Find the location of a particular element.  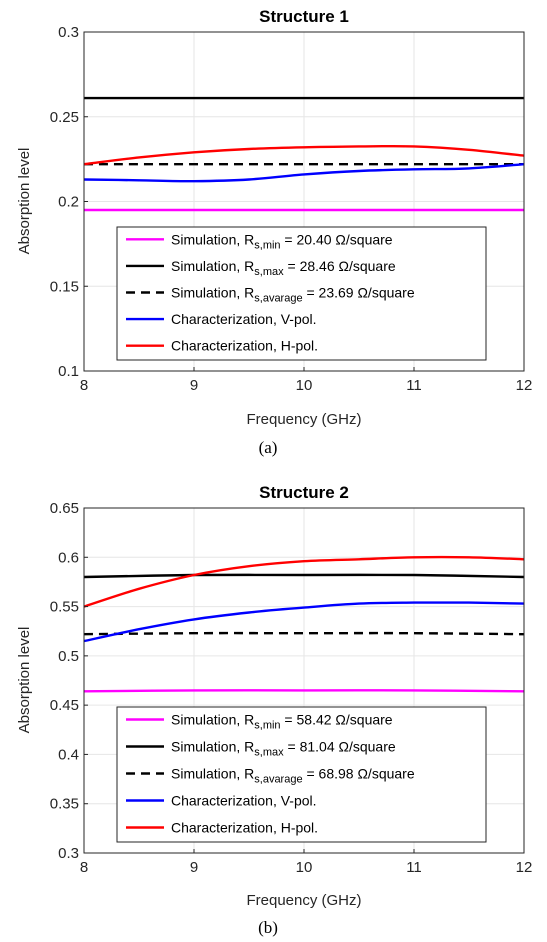

y-tick-label: 0.5 is located at coordinates (68, 656).